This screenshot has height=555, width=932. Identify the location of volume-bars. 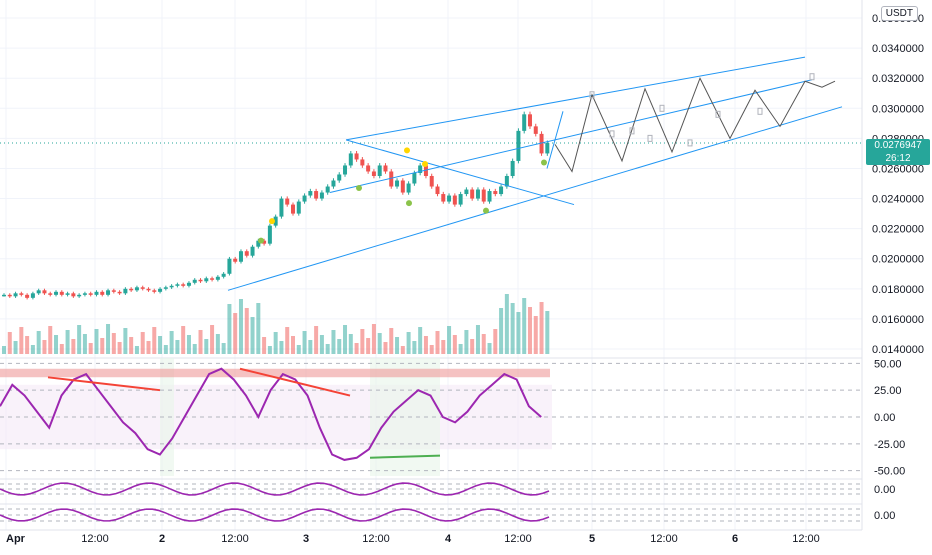
(276, 324).